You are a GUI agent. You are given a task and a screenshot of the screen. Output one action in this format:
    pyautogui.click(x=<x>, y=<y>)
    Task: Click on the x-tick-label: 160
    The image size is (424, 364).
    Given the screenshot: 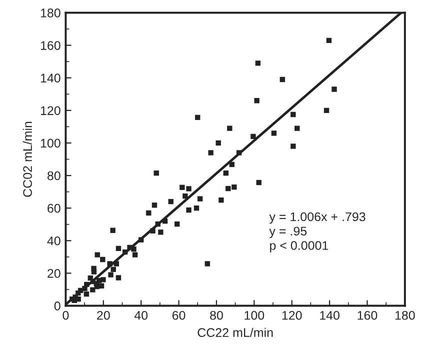 What is the action you would take?
    pyautogui.click(x=368, y=315)
    